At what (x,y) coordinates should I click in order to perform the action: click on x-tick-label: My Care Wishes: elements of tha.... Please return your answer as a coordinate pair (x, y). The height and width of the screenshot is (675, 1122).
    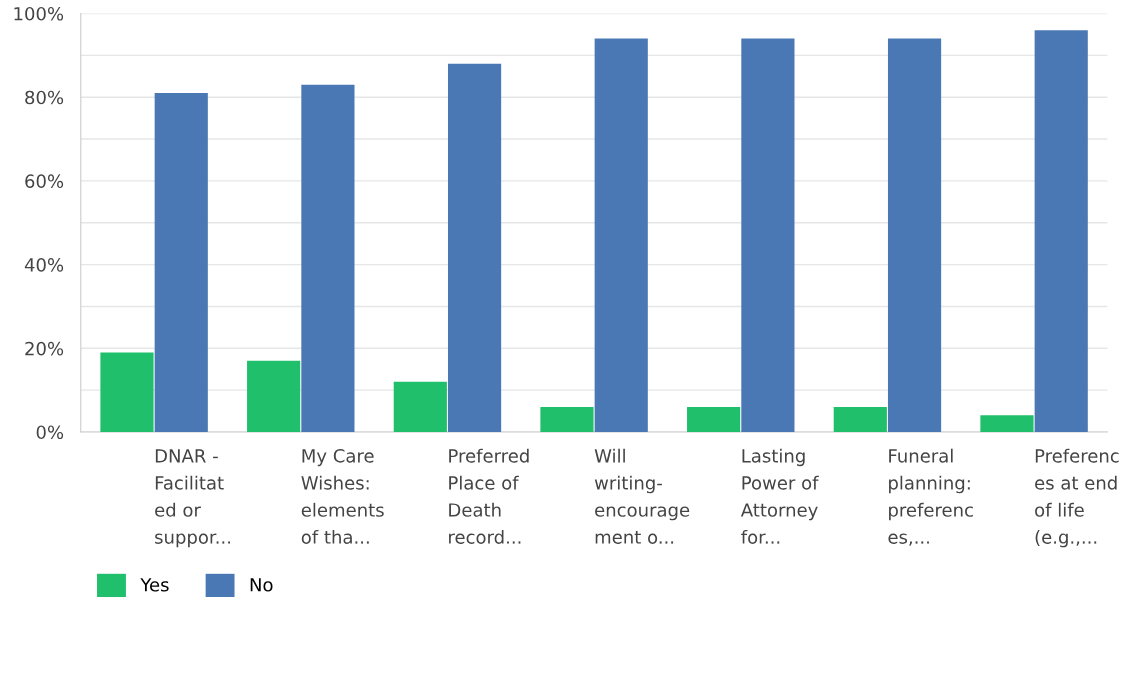
    Looking at the image, I should click on (342, 496).